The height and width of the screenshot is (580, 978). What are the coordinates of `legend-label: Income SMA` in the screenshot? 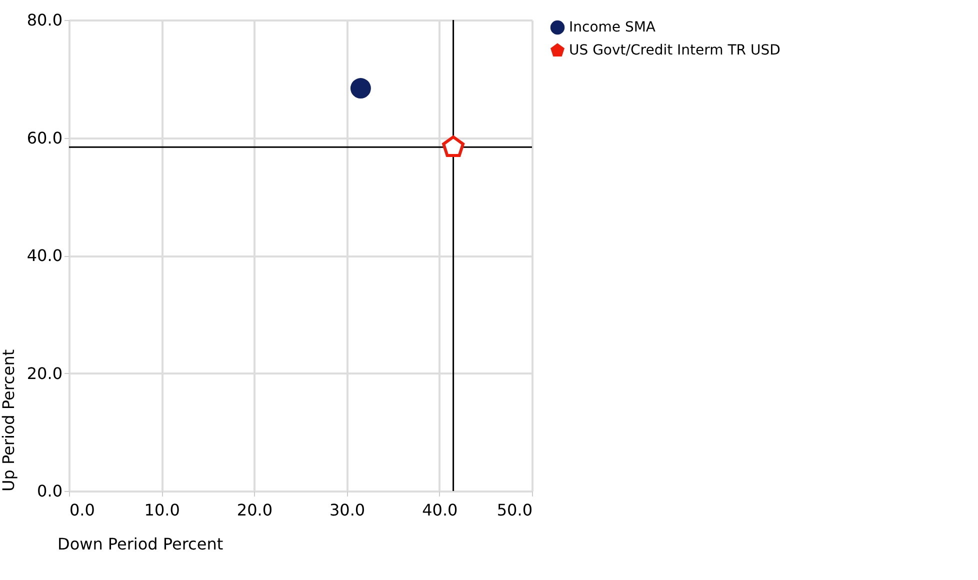 It's located at (612, 28).